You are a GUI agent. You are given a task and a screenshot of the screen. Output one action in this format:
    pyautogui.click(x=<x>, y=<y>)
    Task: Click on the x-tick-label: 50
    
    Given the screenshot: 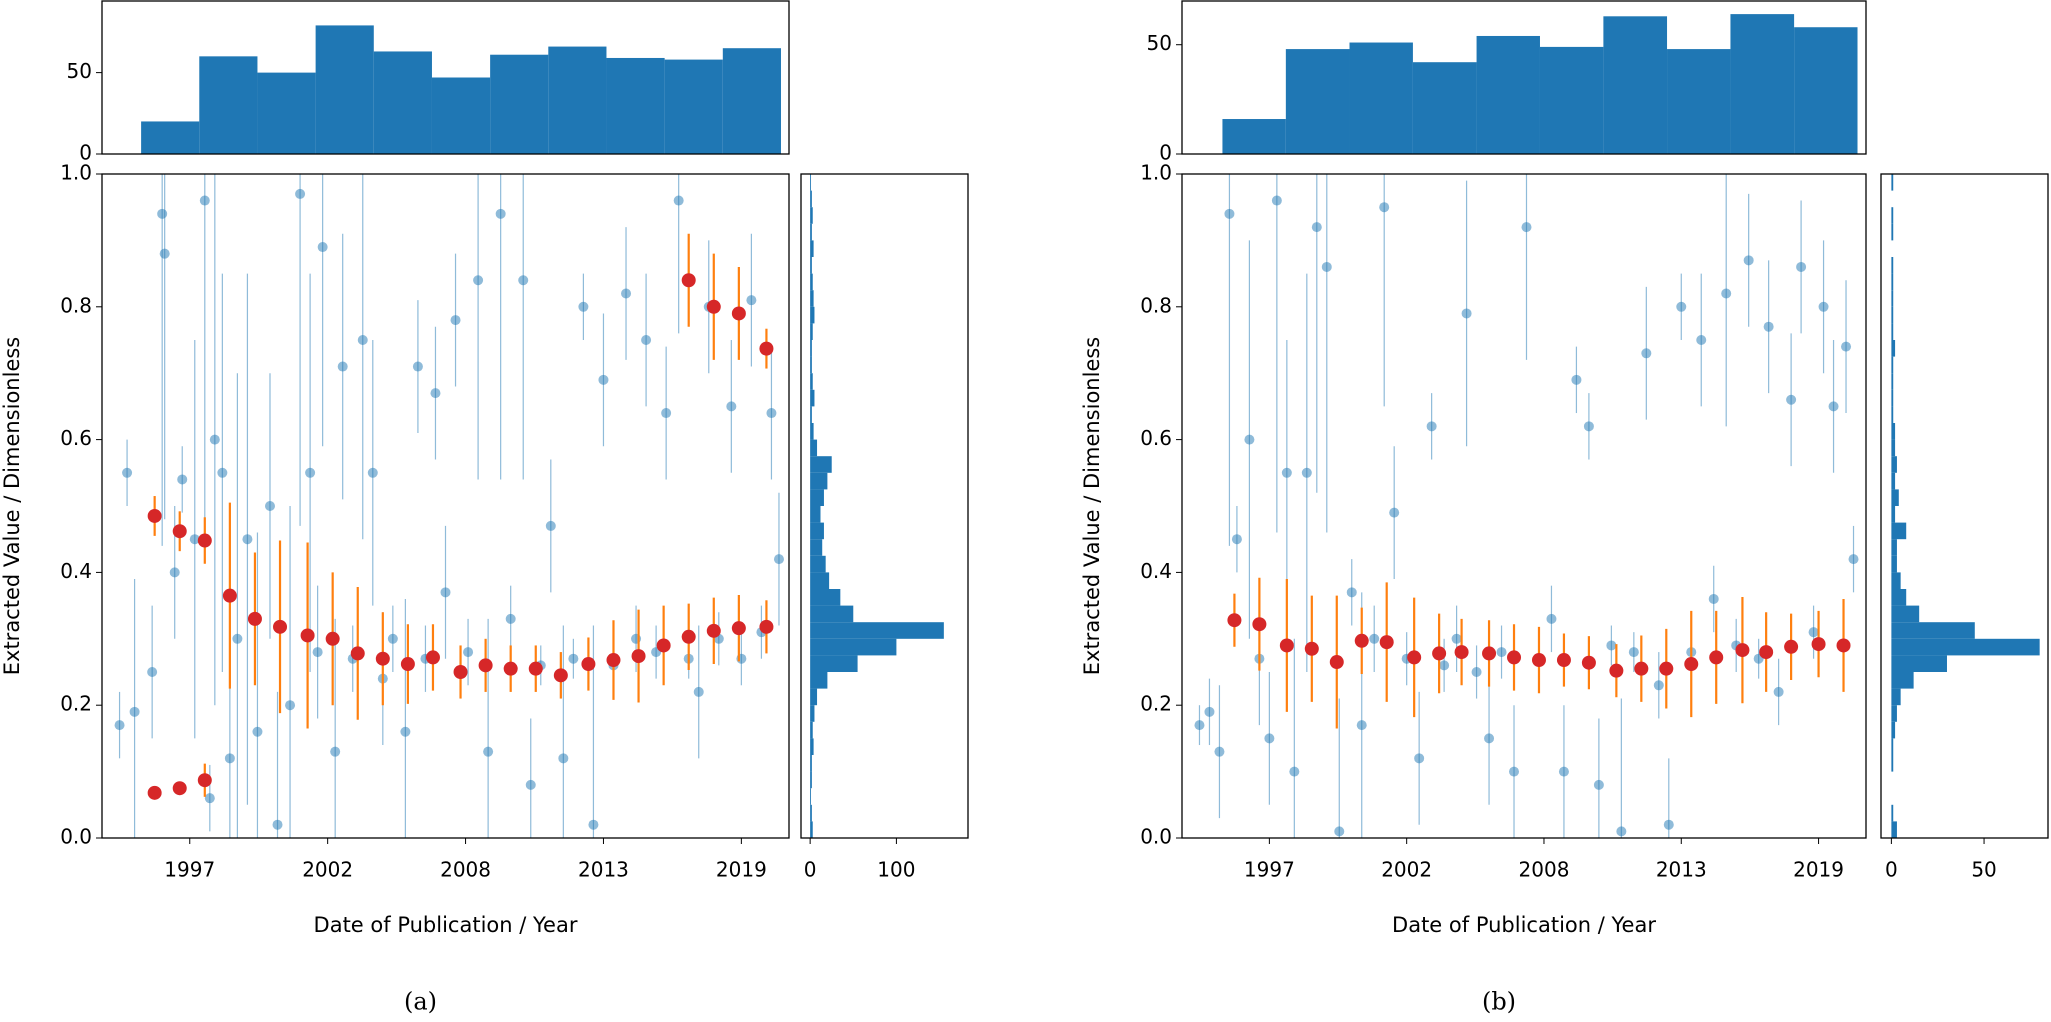 What is the action you would take?
    pyautogui.click(x=1983, y=870)
    